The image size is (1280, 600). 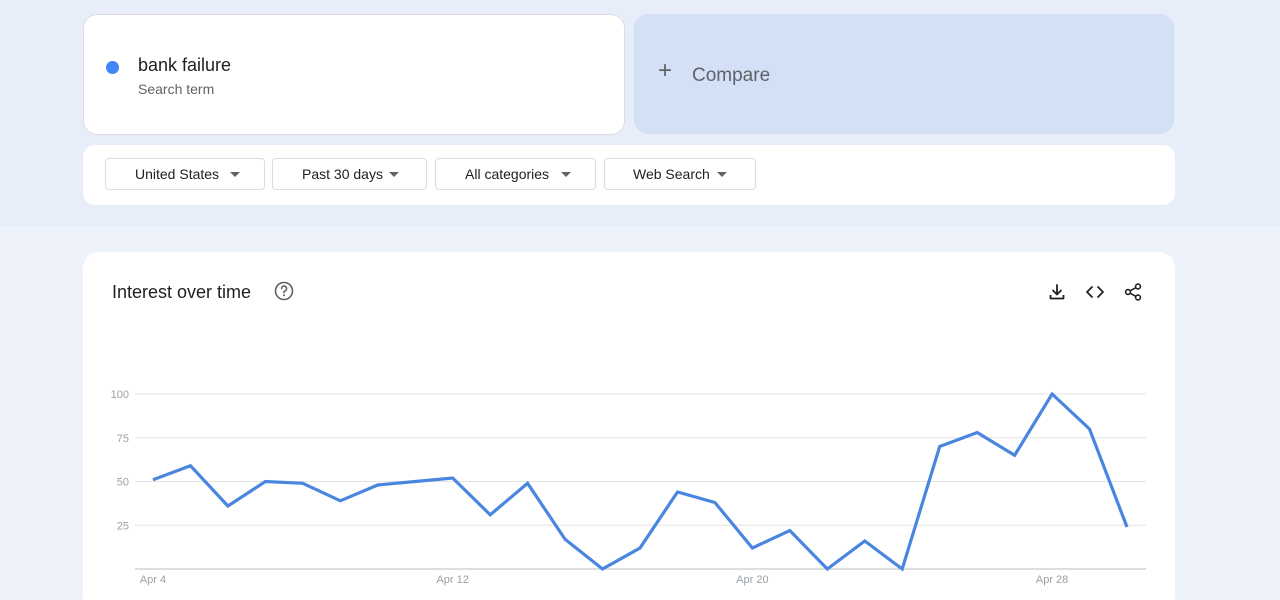 I want to click on share-icon, so click(x=1133, y=292).